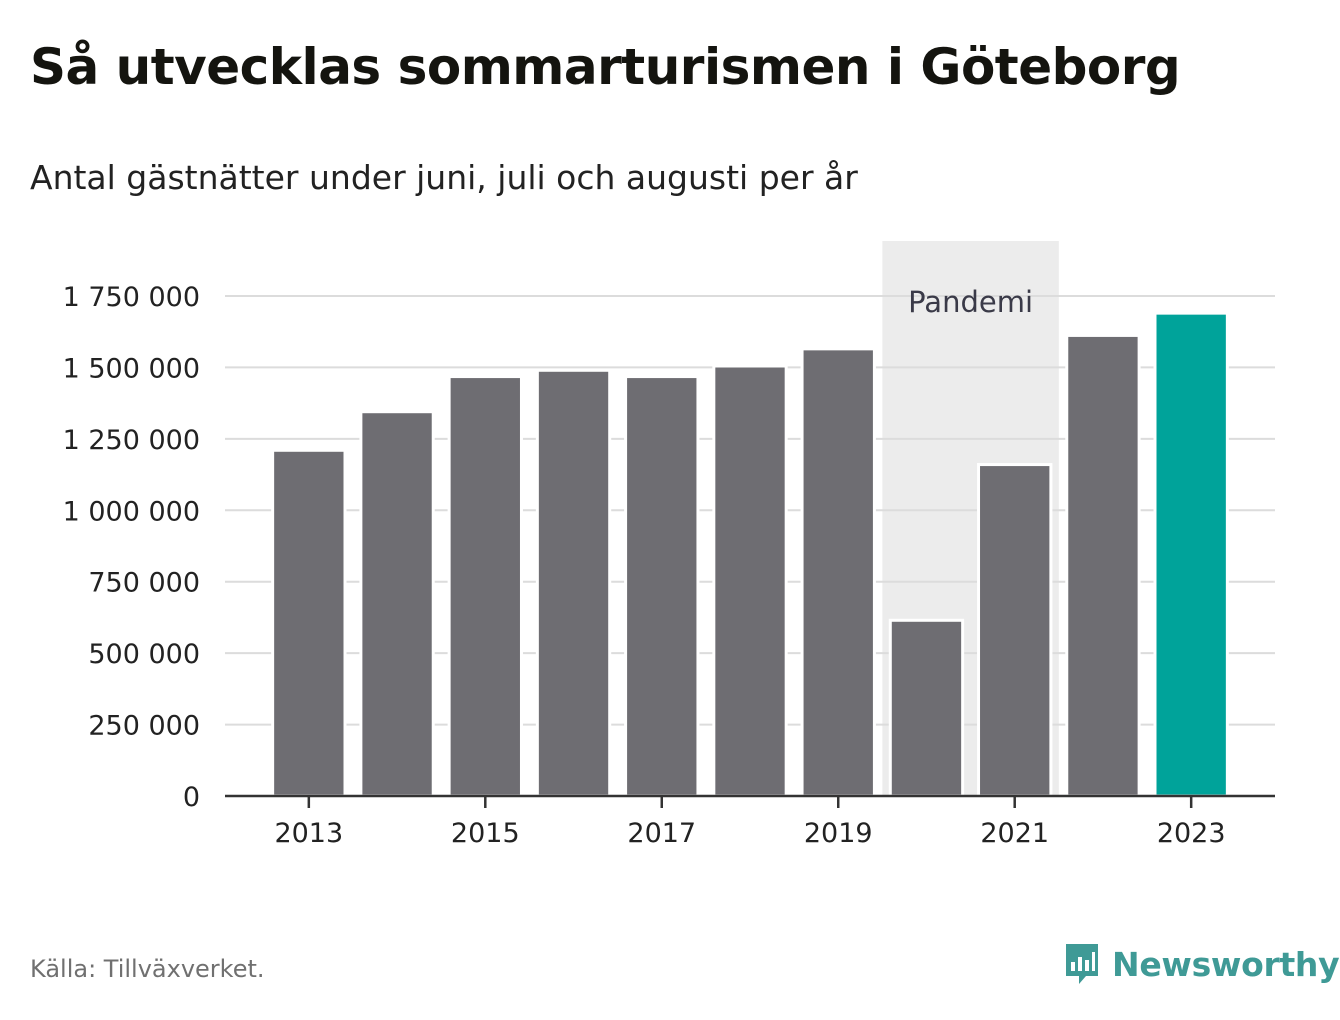 This screenshot has width=1340, height=1020. What do you see at coordinates (191, 797) in the screenshot?
I see `y-tick-label: 0` at bounding box center [191, 797].